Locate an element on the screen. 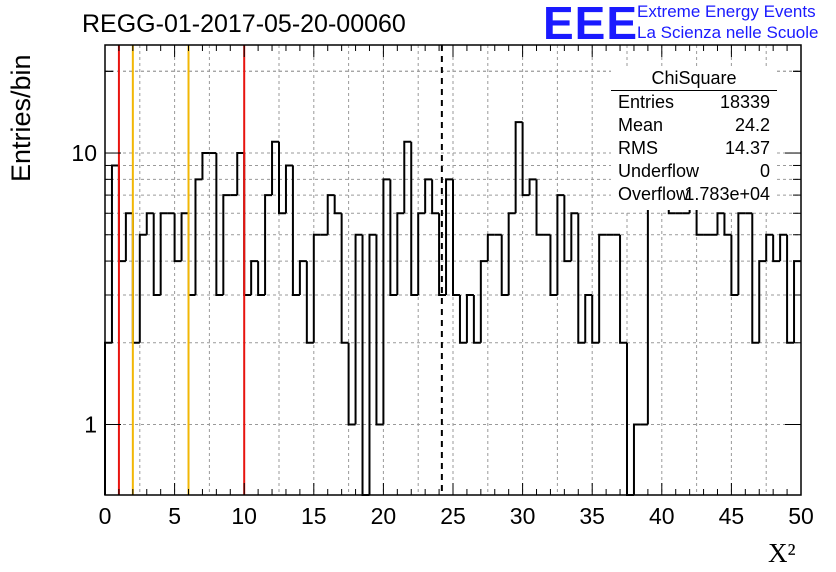 The image size is (836, 572). eee-logo: EEE is located at coordinates (591, 24).